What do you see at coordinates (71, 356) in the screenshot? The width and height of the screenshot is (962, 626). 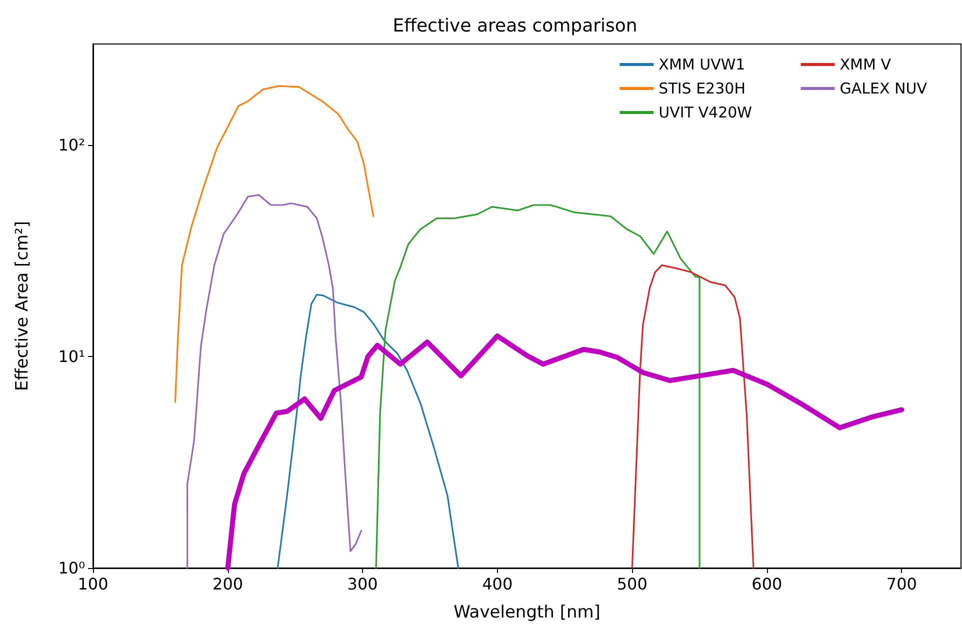 I see `y-tick-label: 10¹` at bounding box center [71, 356].